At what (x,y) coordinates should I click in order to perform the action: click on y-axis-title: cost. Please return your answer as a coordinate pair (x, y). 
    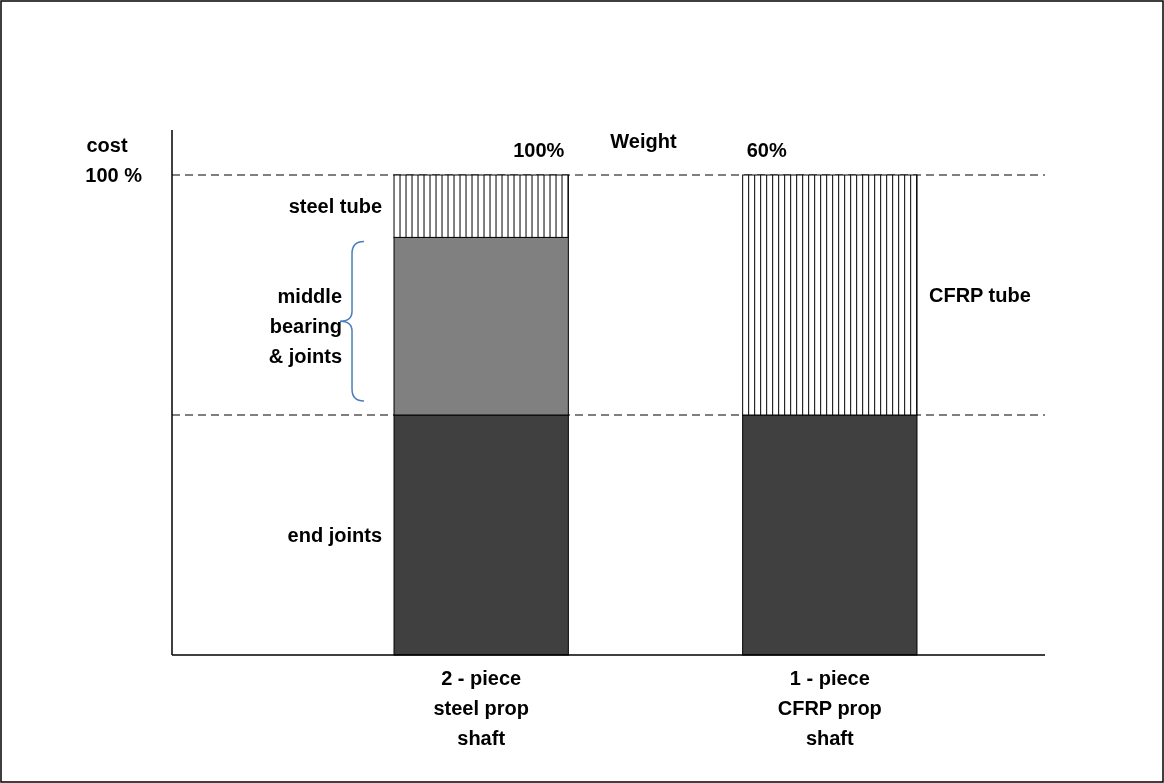
    Looking at the image, I should click on (107, 145).